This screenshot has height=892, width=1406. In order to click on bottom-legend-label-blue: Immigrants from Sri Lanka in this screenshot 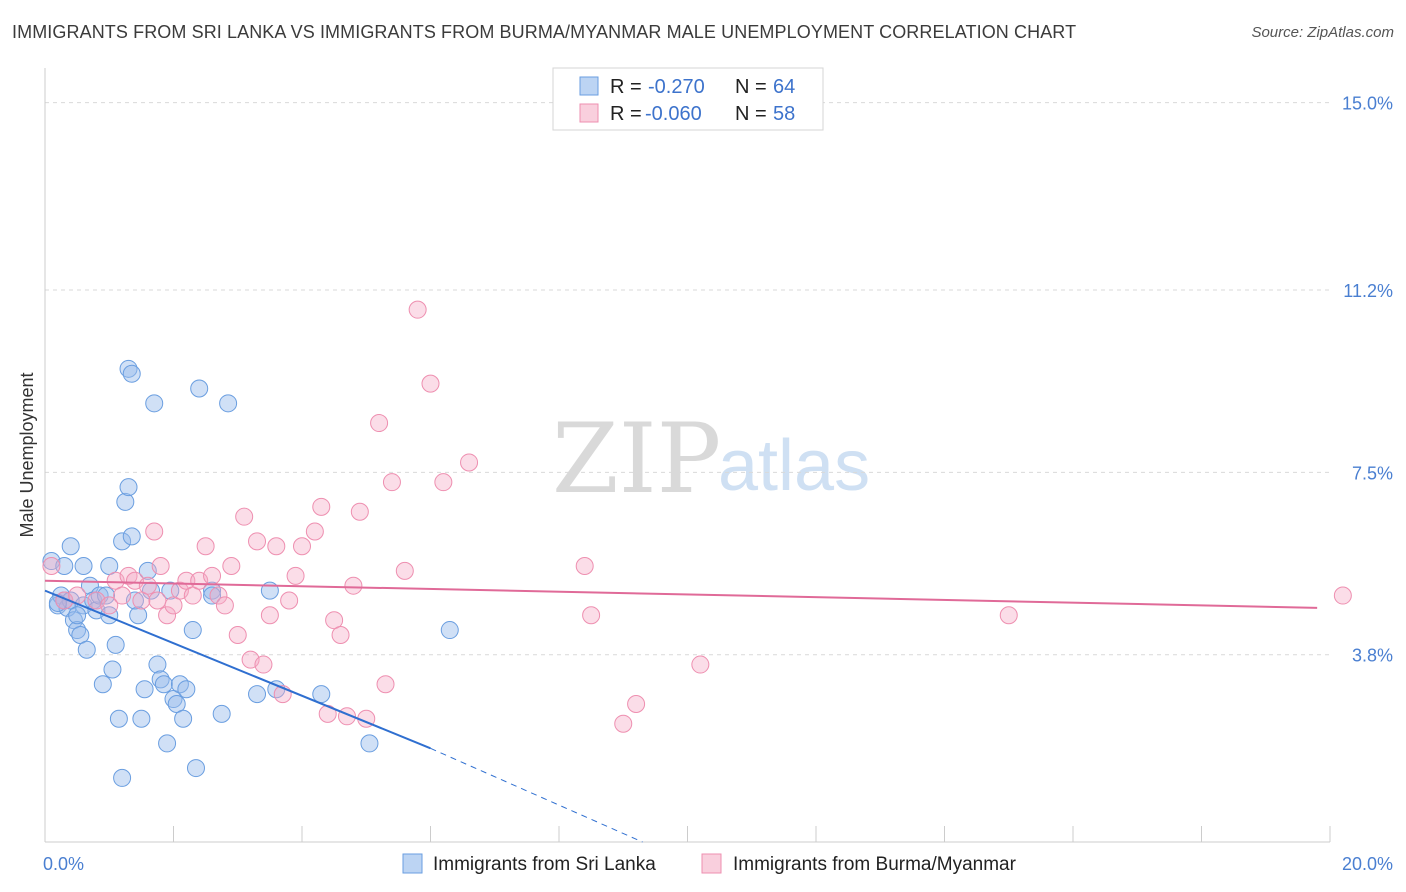, I will do `click(544, 864)`.